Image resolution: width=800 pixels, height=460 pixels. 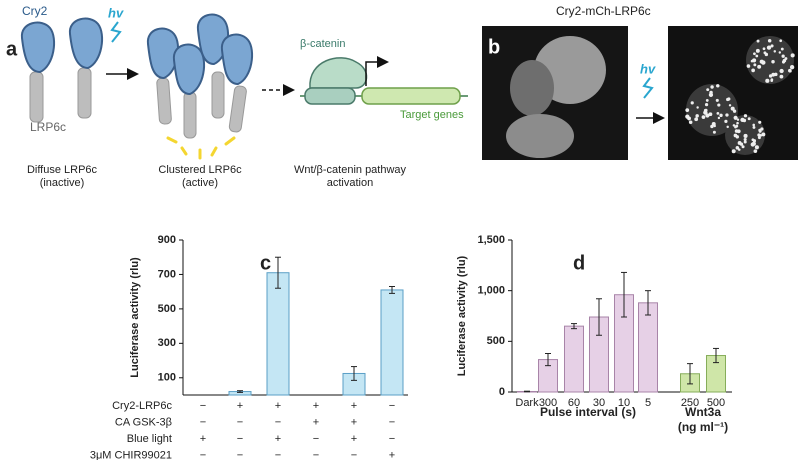 What do you see at coordinates (265, 263) in the screenshot?
I see `panel-label: c` at bounding box center [265, 263].